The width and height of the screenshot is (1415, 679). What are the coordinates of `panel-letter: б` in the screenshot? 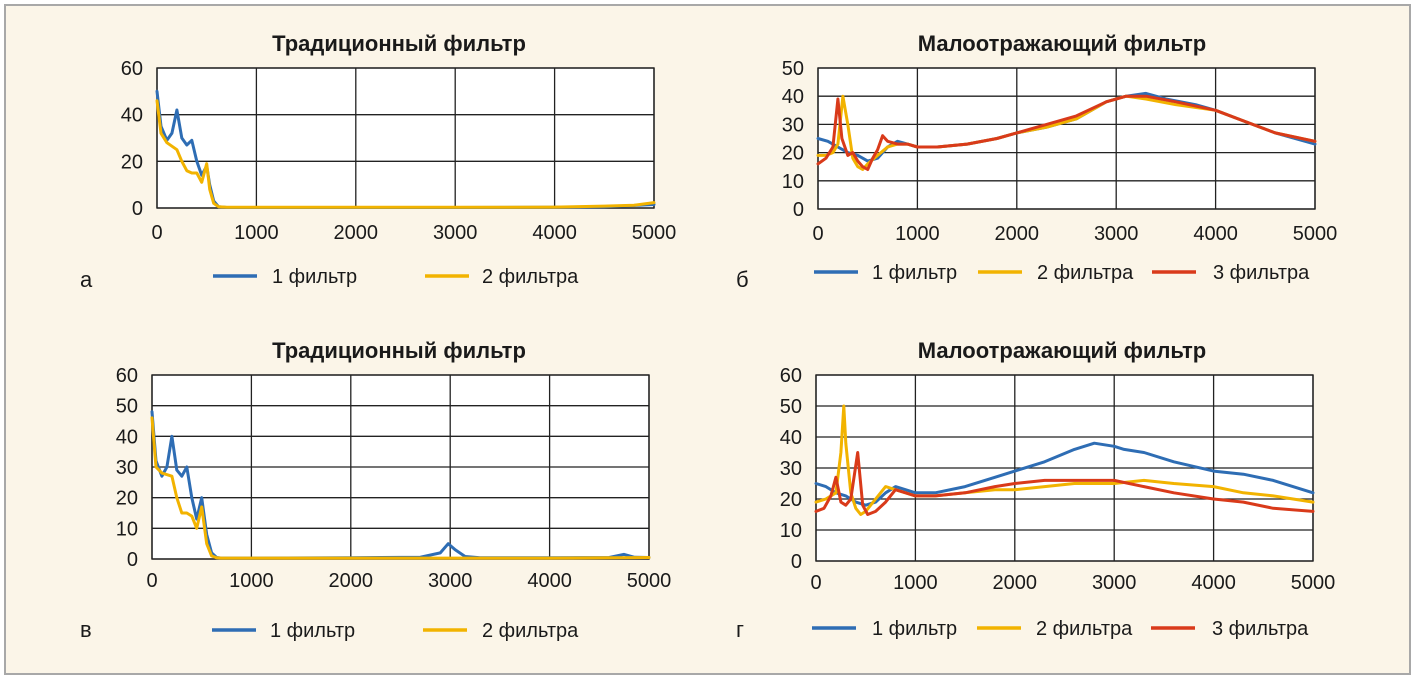 It's located at (742, 279).